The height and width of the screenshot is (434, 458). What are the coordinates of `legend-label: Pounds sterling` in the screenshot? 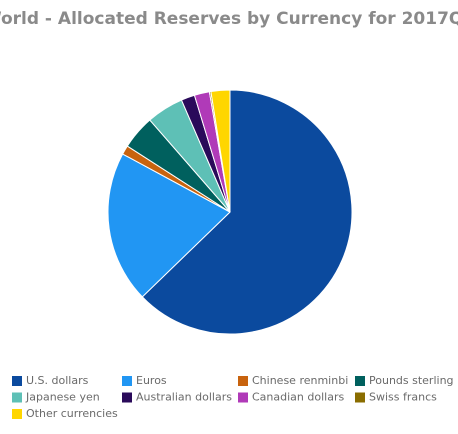 It's located at (411, 380).